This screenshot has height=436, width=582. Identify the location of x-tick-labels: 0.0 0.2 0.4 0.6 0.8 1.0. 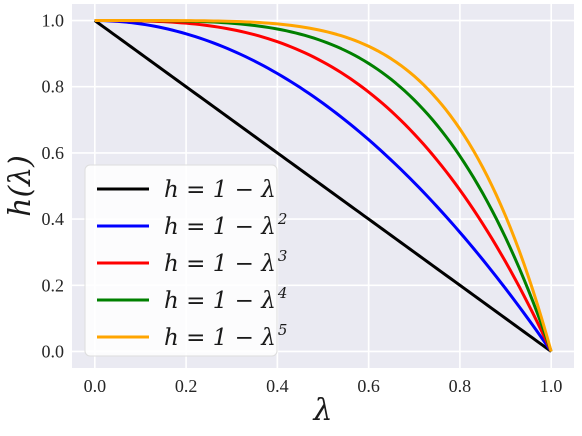
(323, 386).